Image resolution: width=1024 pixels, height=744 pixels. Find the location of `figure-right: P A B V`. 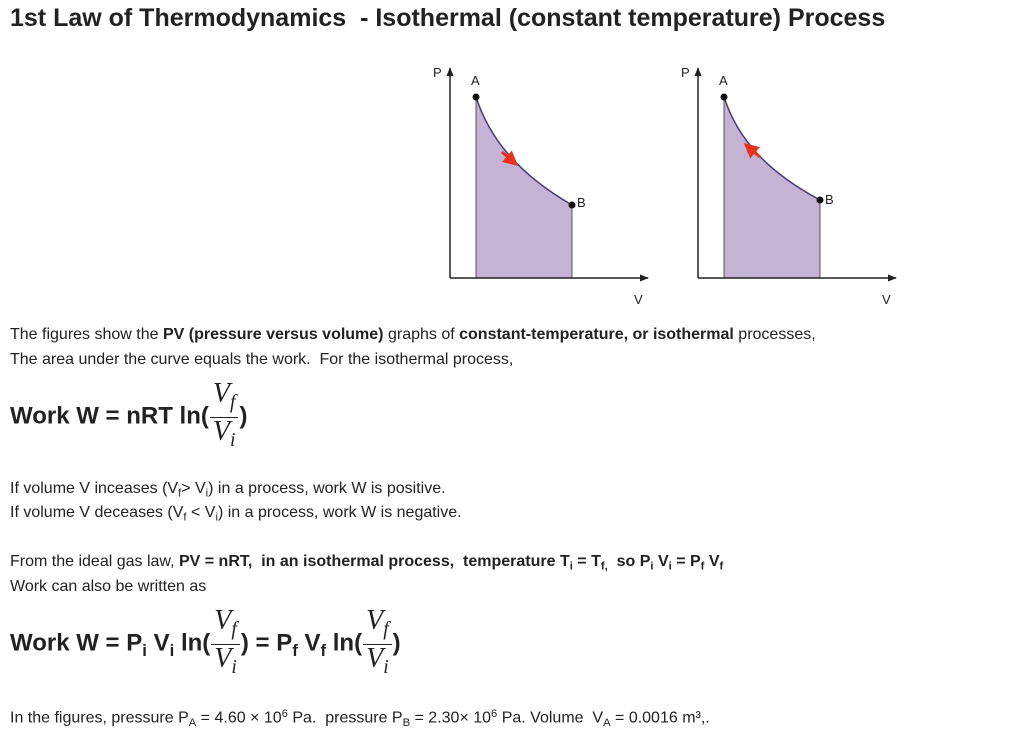

figure-right: P A B V is located at coordinates (789, 186).